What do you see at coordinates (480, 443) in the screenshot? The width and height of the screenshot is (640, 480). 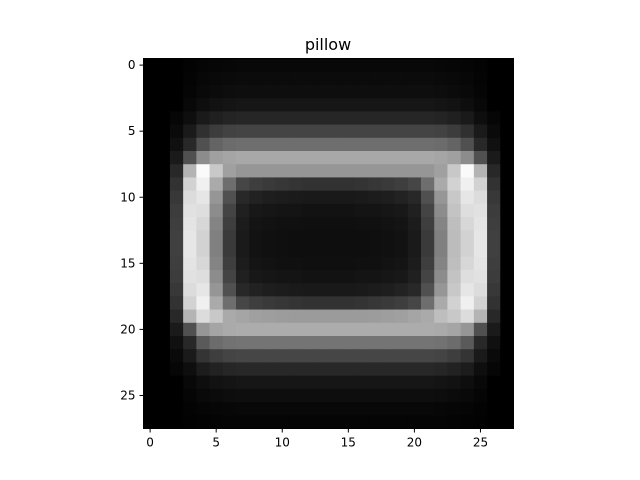 I see `x-tick-label: 25` at bounding box center [480, 443].